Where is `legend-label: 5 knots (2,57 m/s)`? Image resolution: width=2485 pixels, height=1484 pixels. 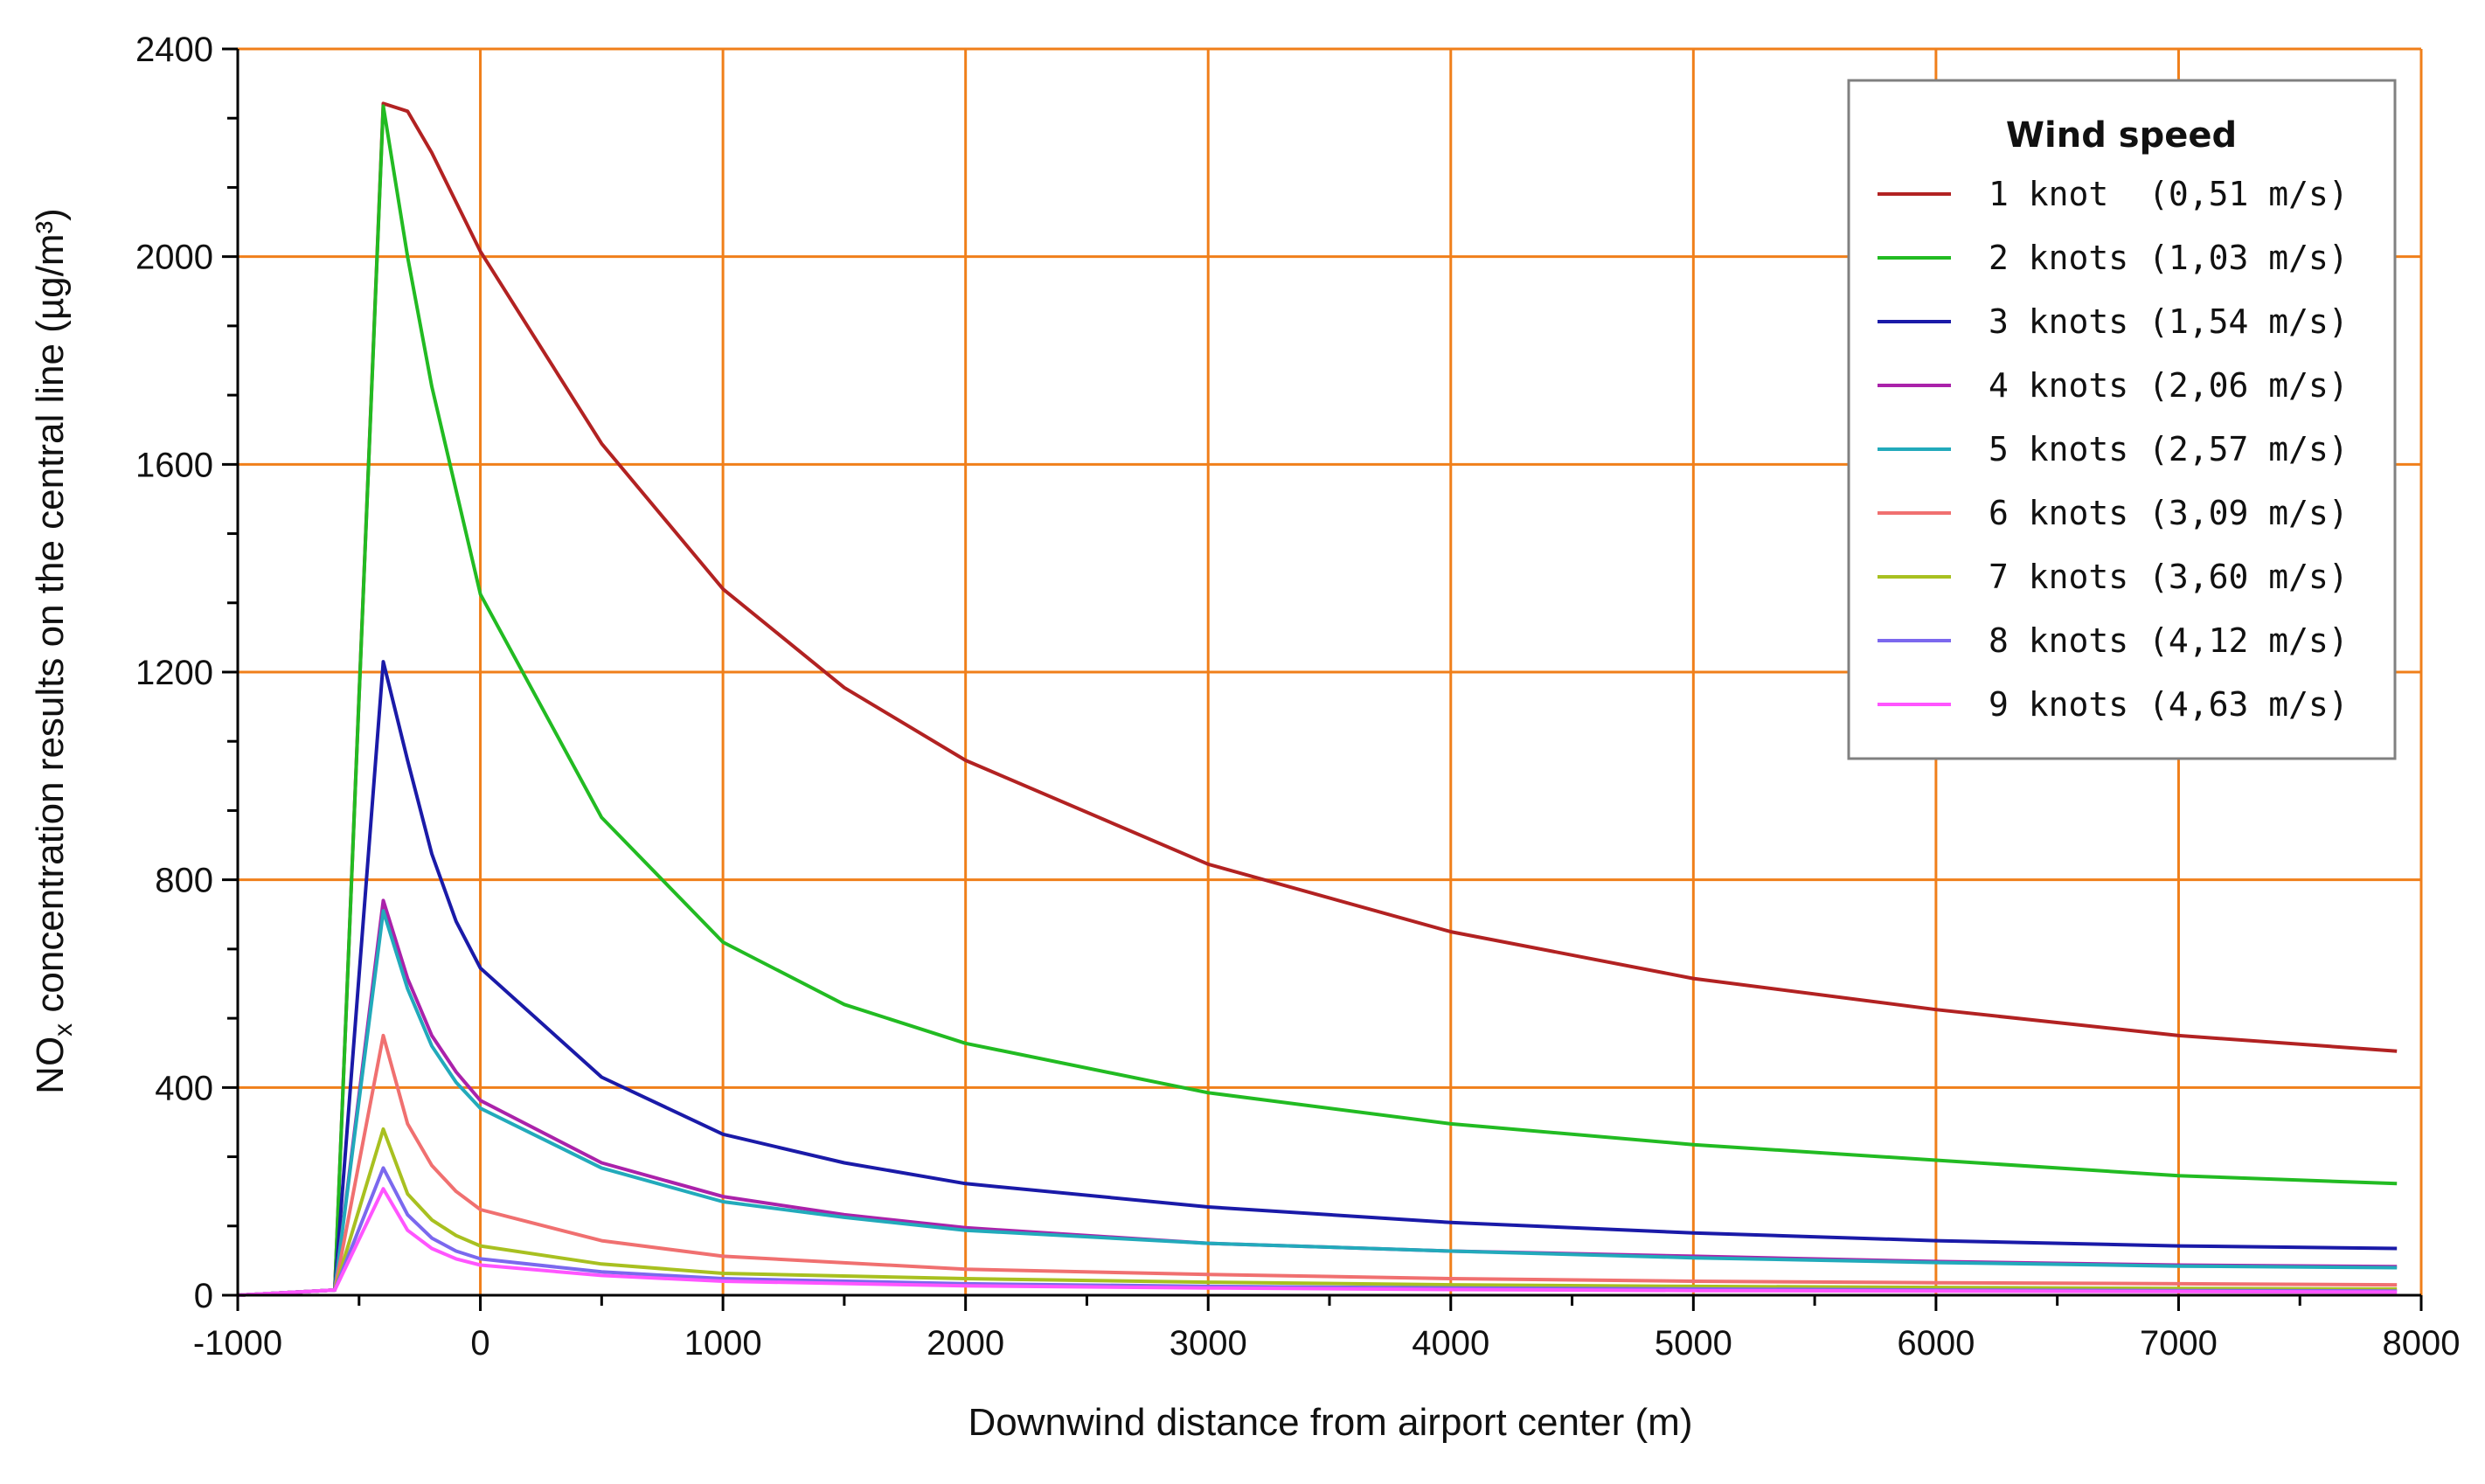
legend-label: 5 knots (2,57 m/s) is located at coordinates (2169, 449).